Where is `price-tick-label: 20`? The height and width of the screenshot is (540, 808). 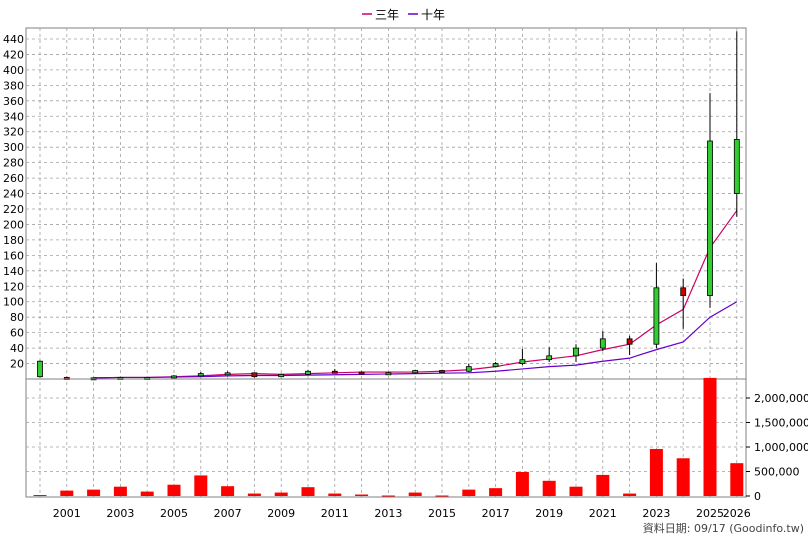
price-tick-label: 20 is located at coordinates (17, 364).